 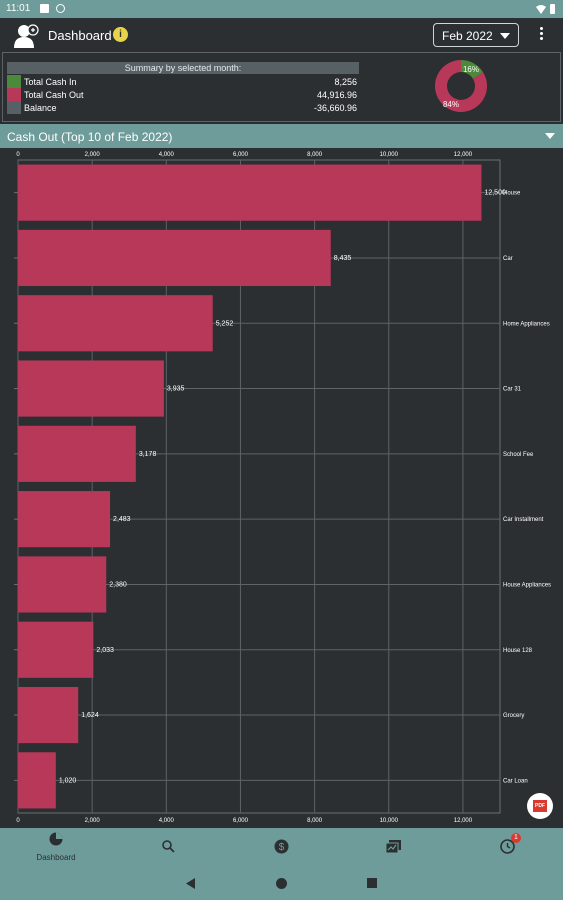 I want to click on x-tick-label-top: 6,000, so click(x=241, y=155).